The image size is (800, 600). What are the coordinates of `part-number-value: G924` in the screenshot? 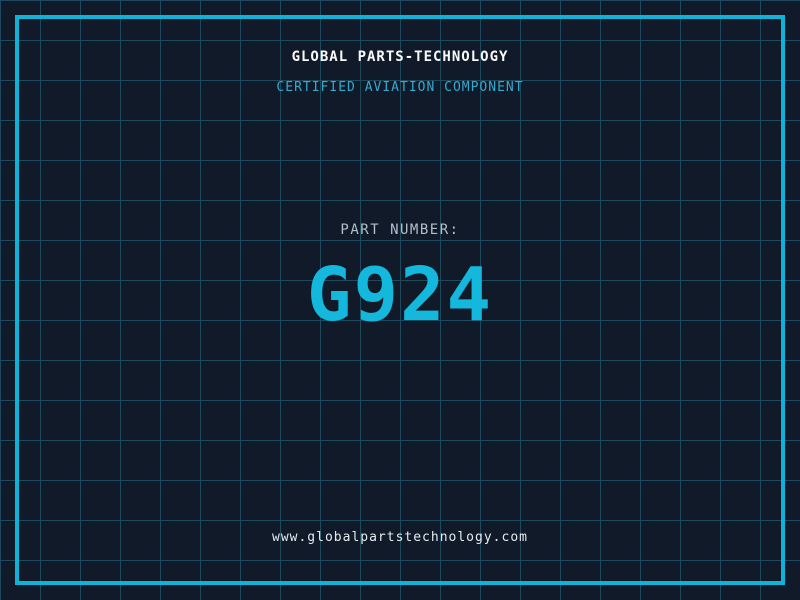 It's located at (400, 295).